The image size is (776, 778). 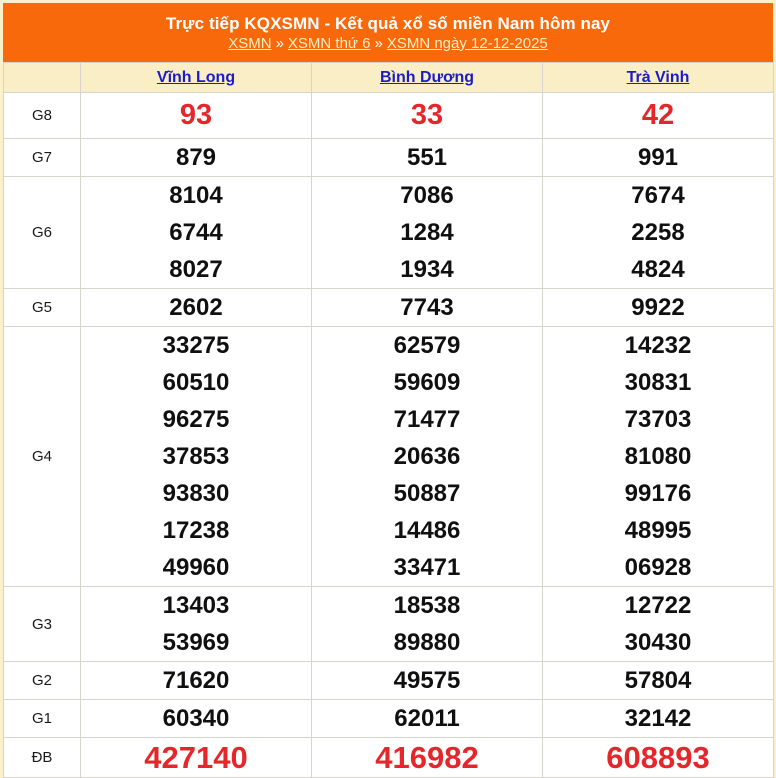 What do you see at coordinates (427, 195) in the screenshot?
I see `result-number: 7086` at bounding box center [427, 195].